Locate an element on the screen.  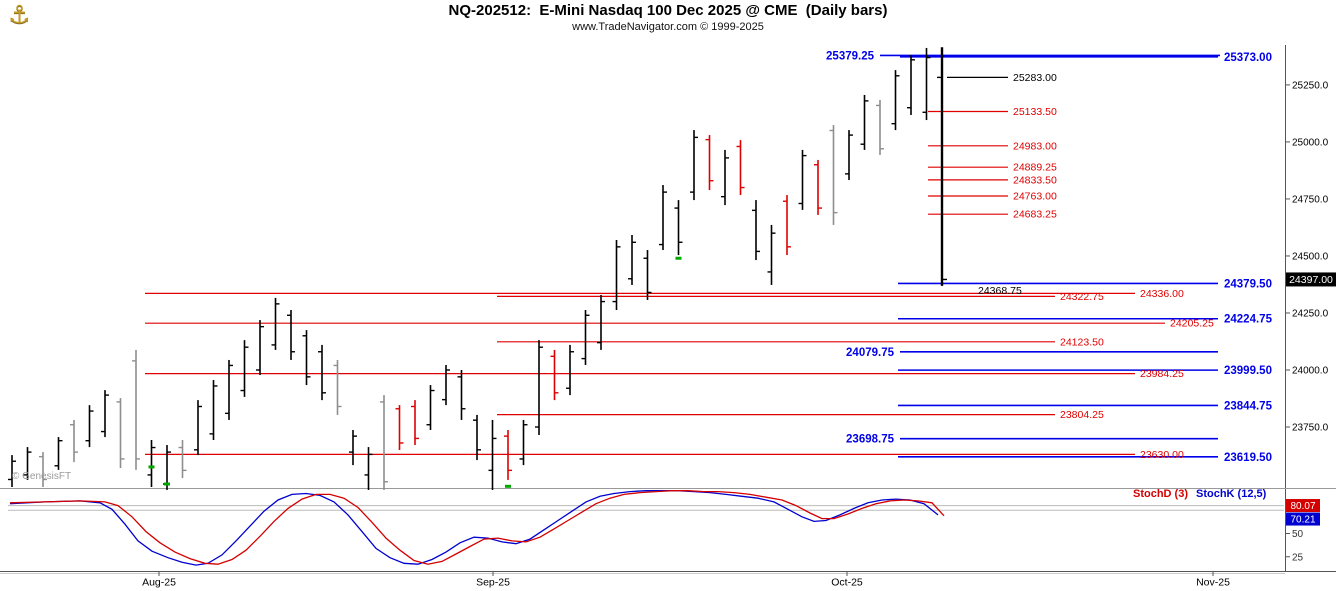
price-tick-label: 24500.0 is located at coordinates (1310, 256).